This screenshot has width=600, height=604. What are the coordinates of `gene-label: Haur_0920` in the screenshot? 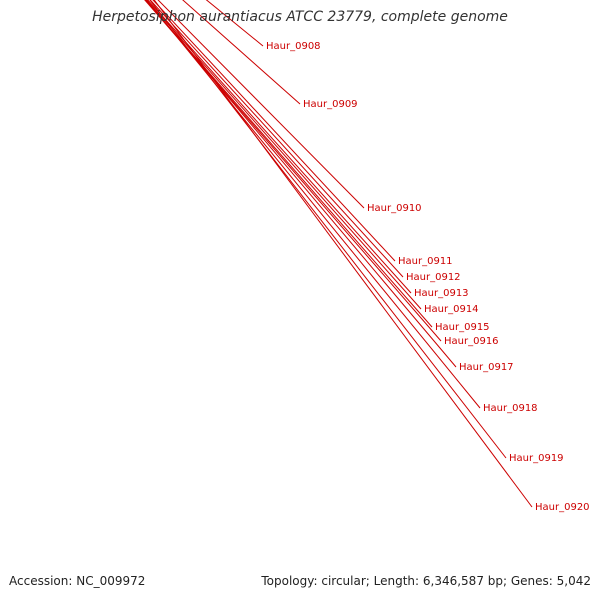 It's located at (562, 507).